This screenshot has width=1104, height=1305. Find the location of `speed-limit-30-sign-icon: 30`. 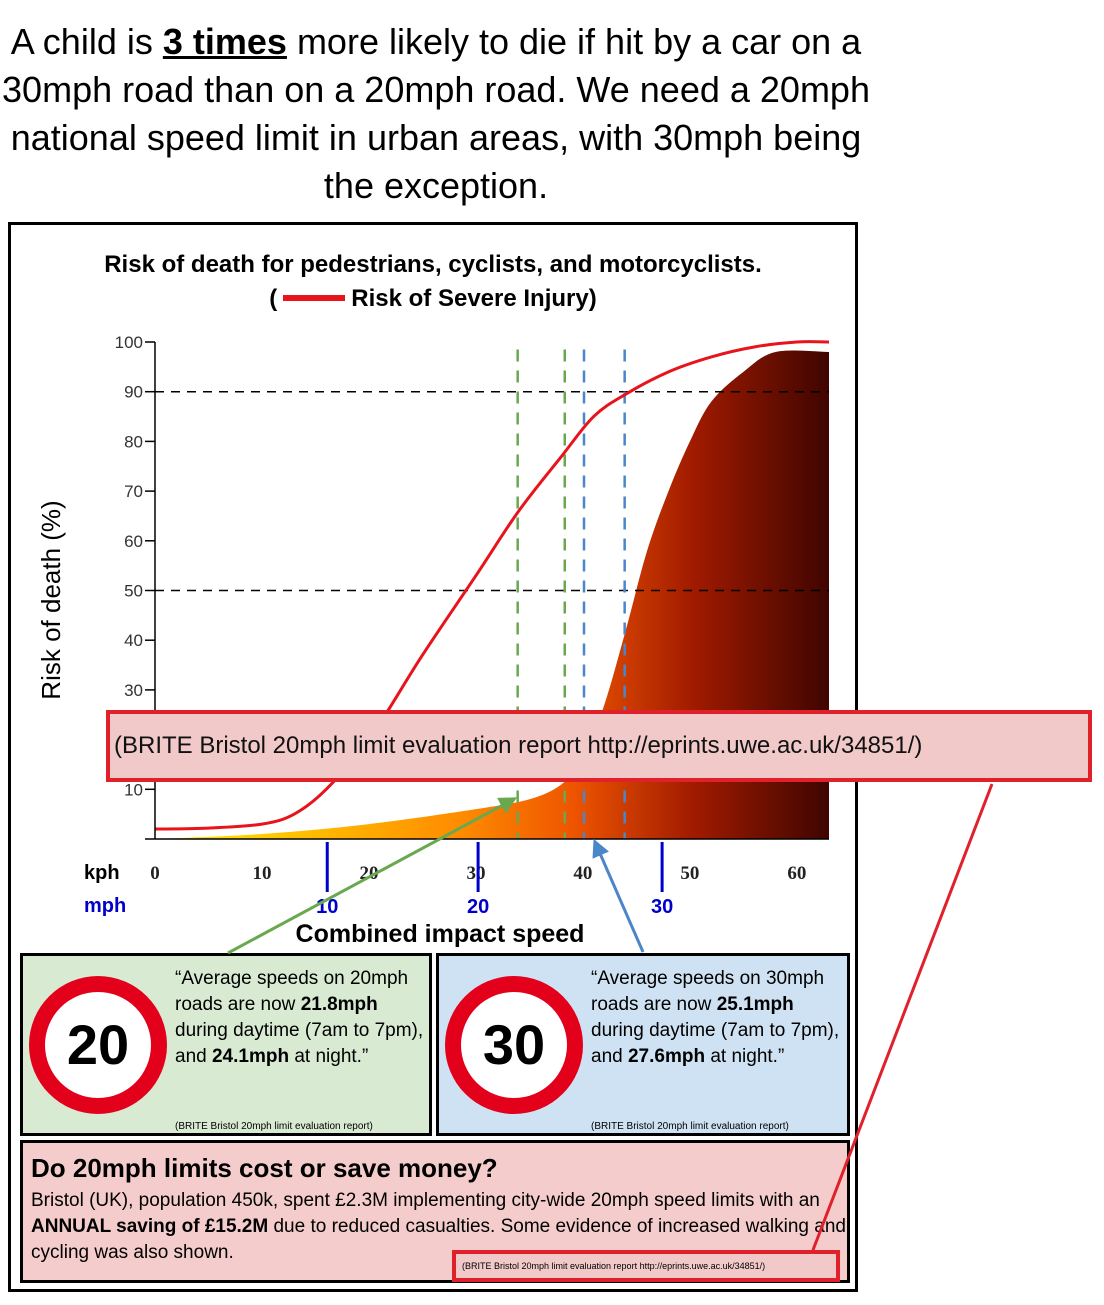

speed-limit-30-sign-icon: 30 is located at coordinates (514, 1045).